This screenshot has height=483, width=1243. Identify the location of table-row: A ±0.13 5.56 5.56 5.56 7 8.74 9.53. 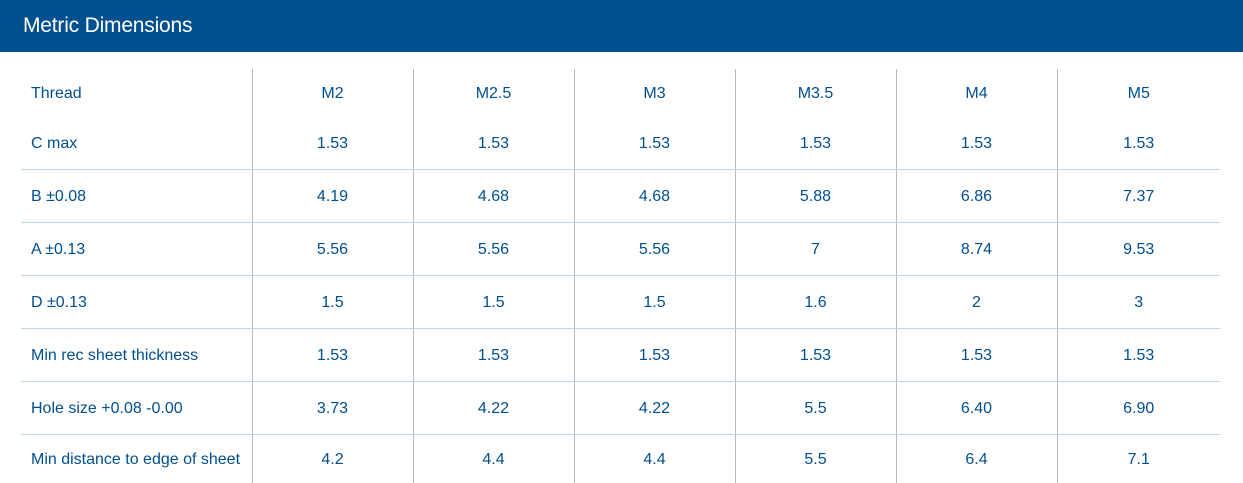
(620, 249).